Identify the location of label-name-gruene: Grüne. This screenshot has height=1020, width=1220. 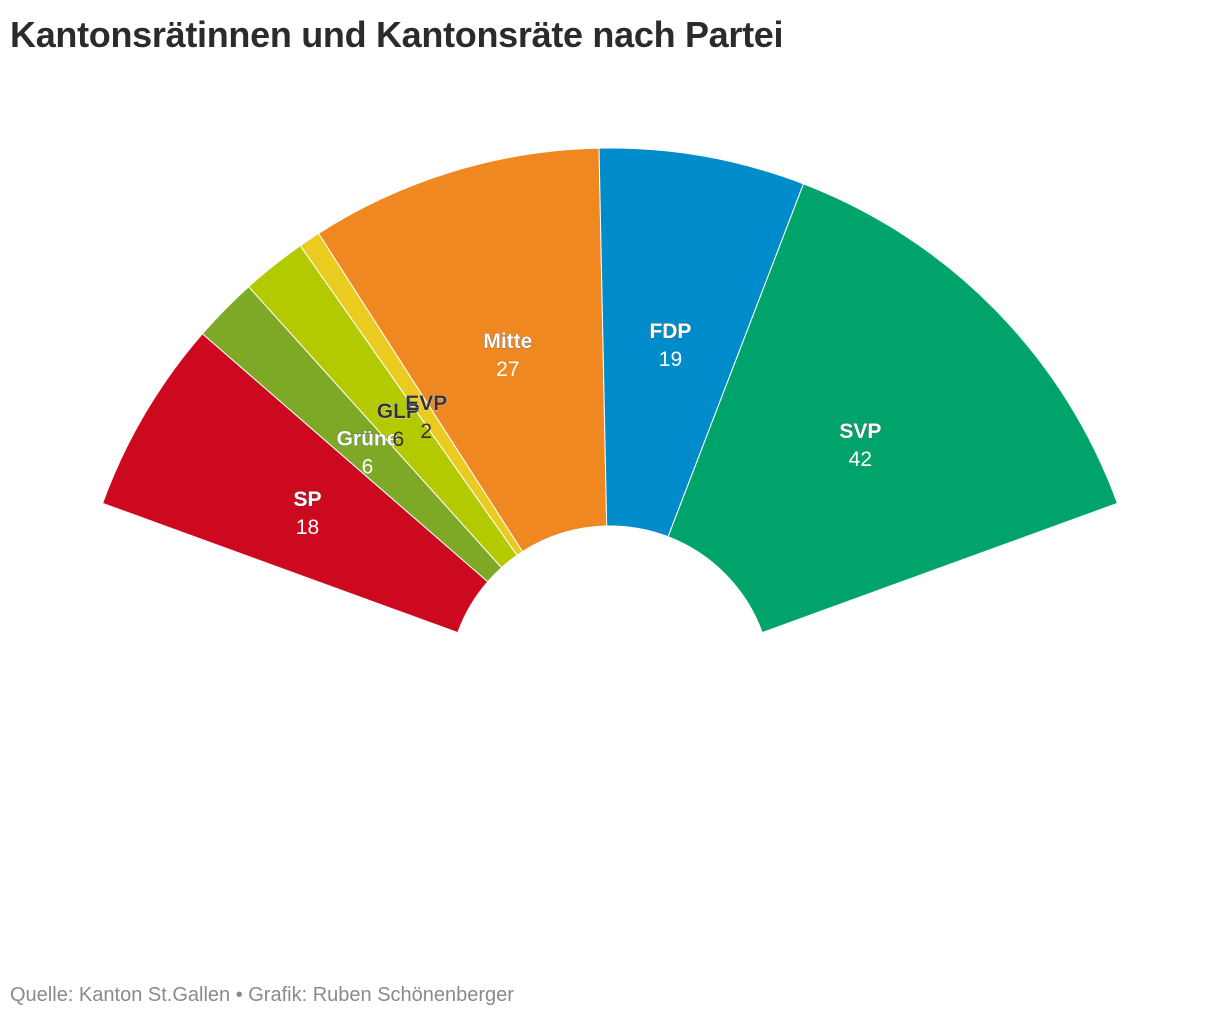
(368, 439).